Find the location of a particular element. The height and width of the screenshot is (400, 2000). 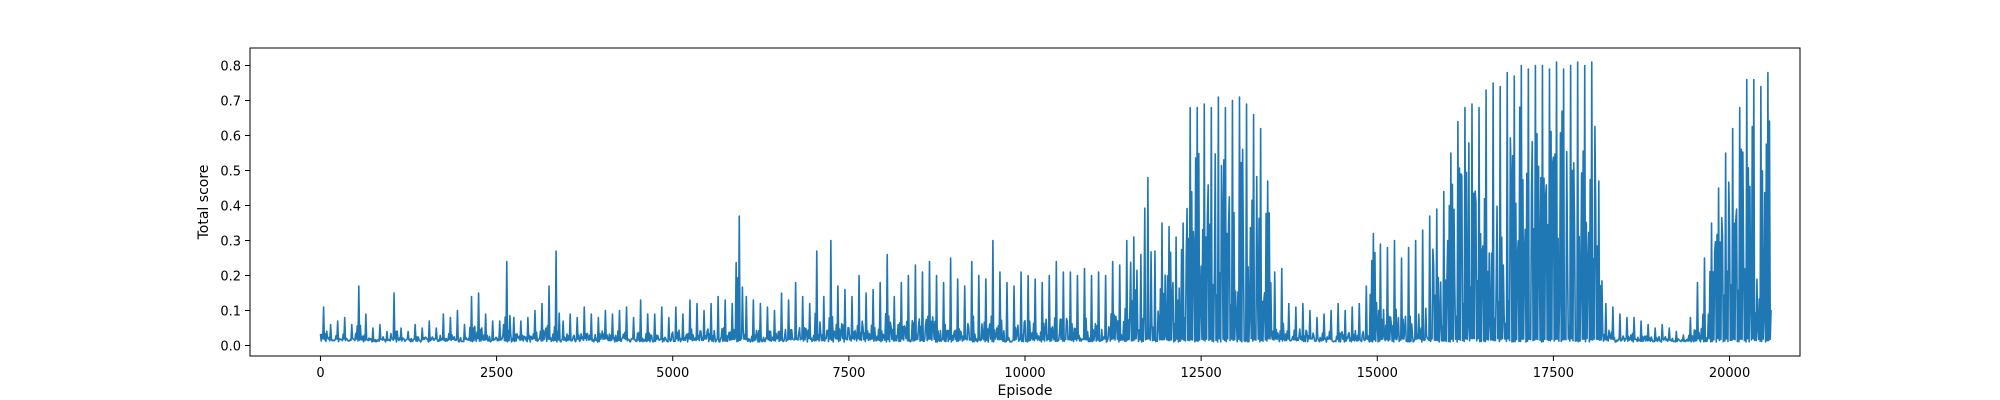

x-tick-label: 15000 is located at coordinates (1377, 373).